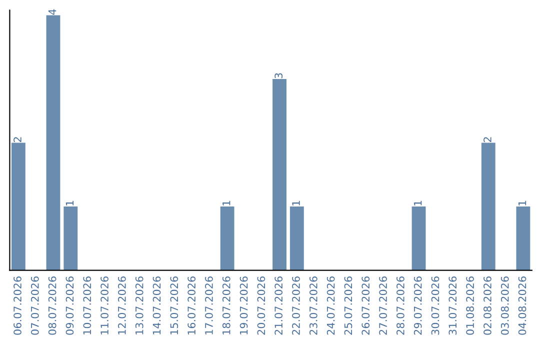 Image resolution: width=540 pixels, height=340 pixels. I want to click on x-tick-label: 27.07.2026, so click(383, 305).